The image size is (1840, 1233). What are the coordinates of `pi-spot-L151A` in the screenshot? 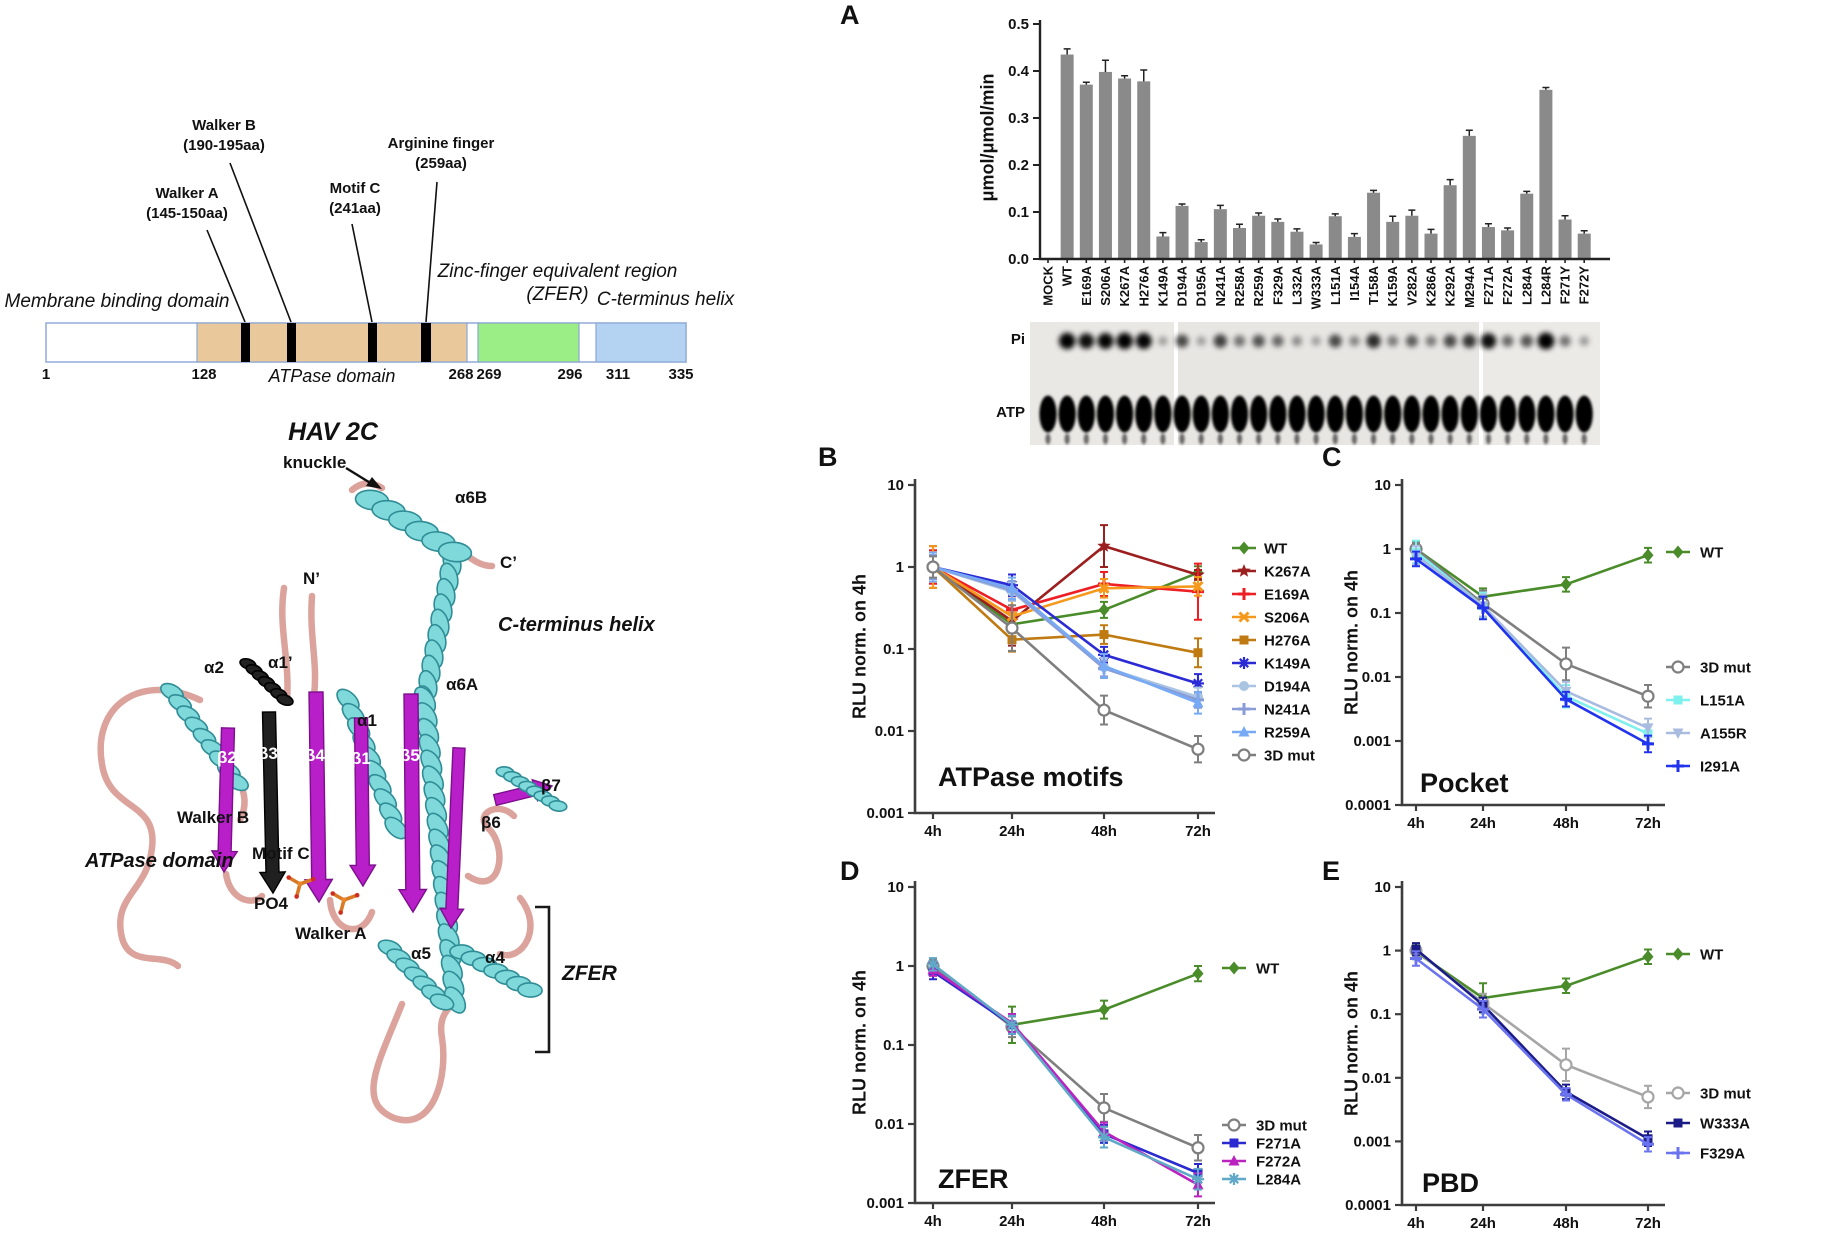 It's located at (1335, 341).